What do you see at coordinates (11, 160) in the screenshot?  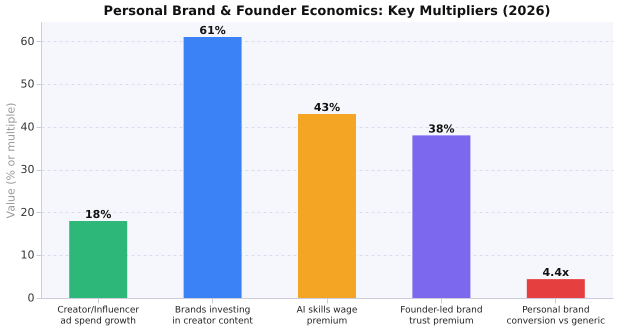 I see `y-axis-title: Value (% or multiple)` at bounding box center [11, 160].